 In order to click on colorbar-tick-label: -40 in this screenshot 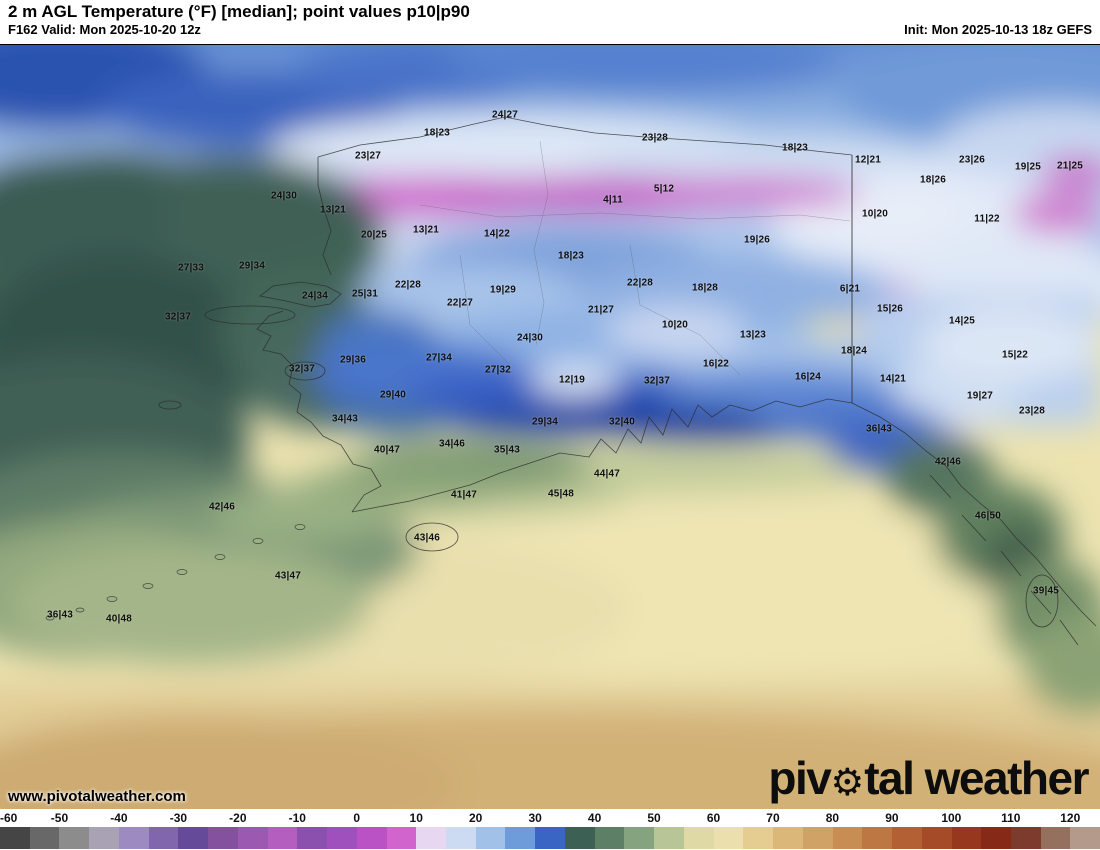, I will do `click(119, 818)`.